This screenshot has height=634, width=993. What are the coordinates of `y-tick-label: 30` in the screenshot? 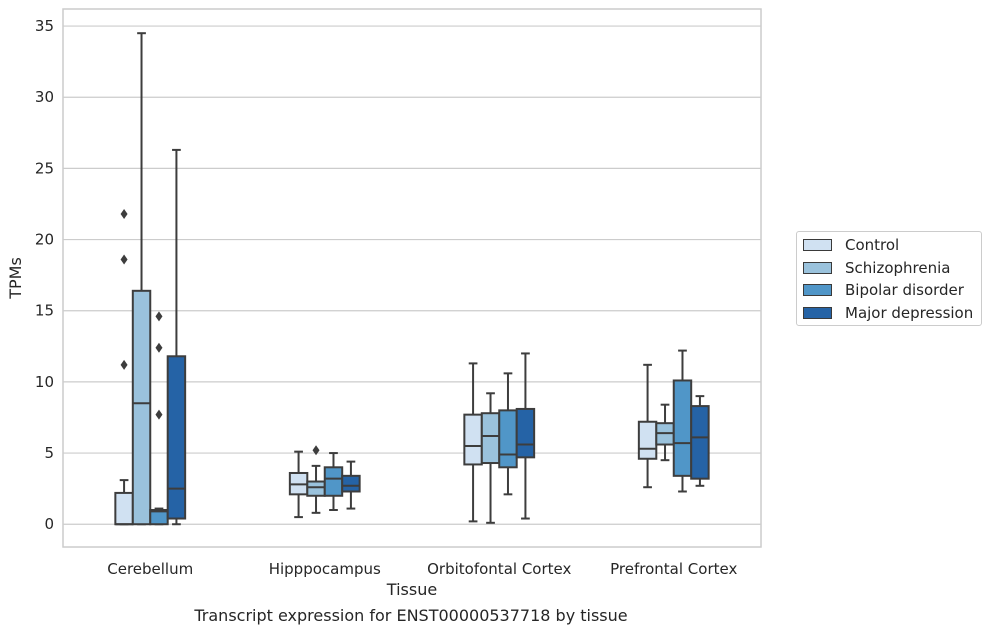 It's located at (44, 97).